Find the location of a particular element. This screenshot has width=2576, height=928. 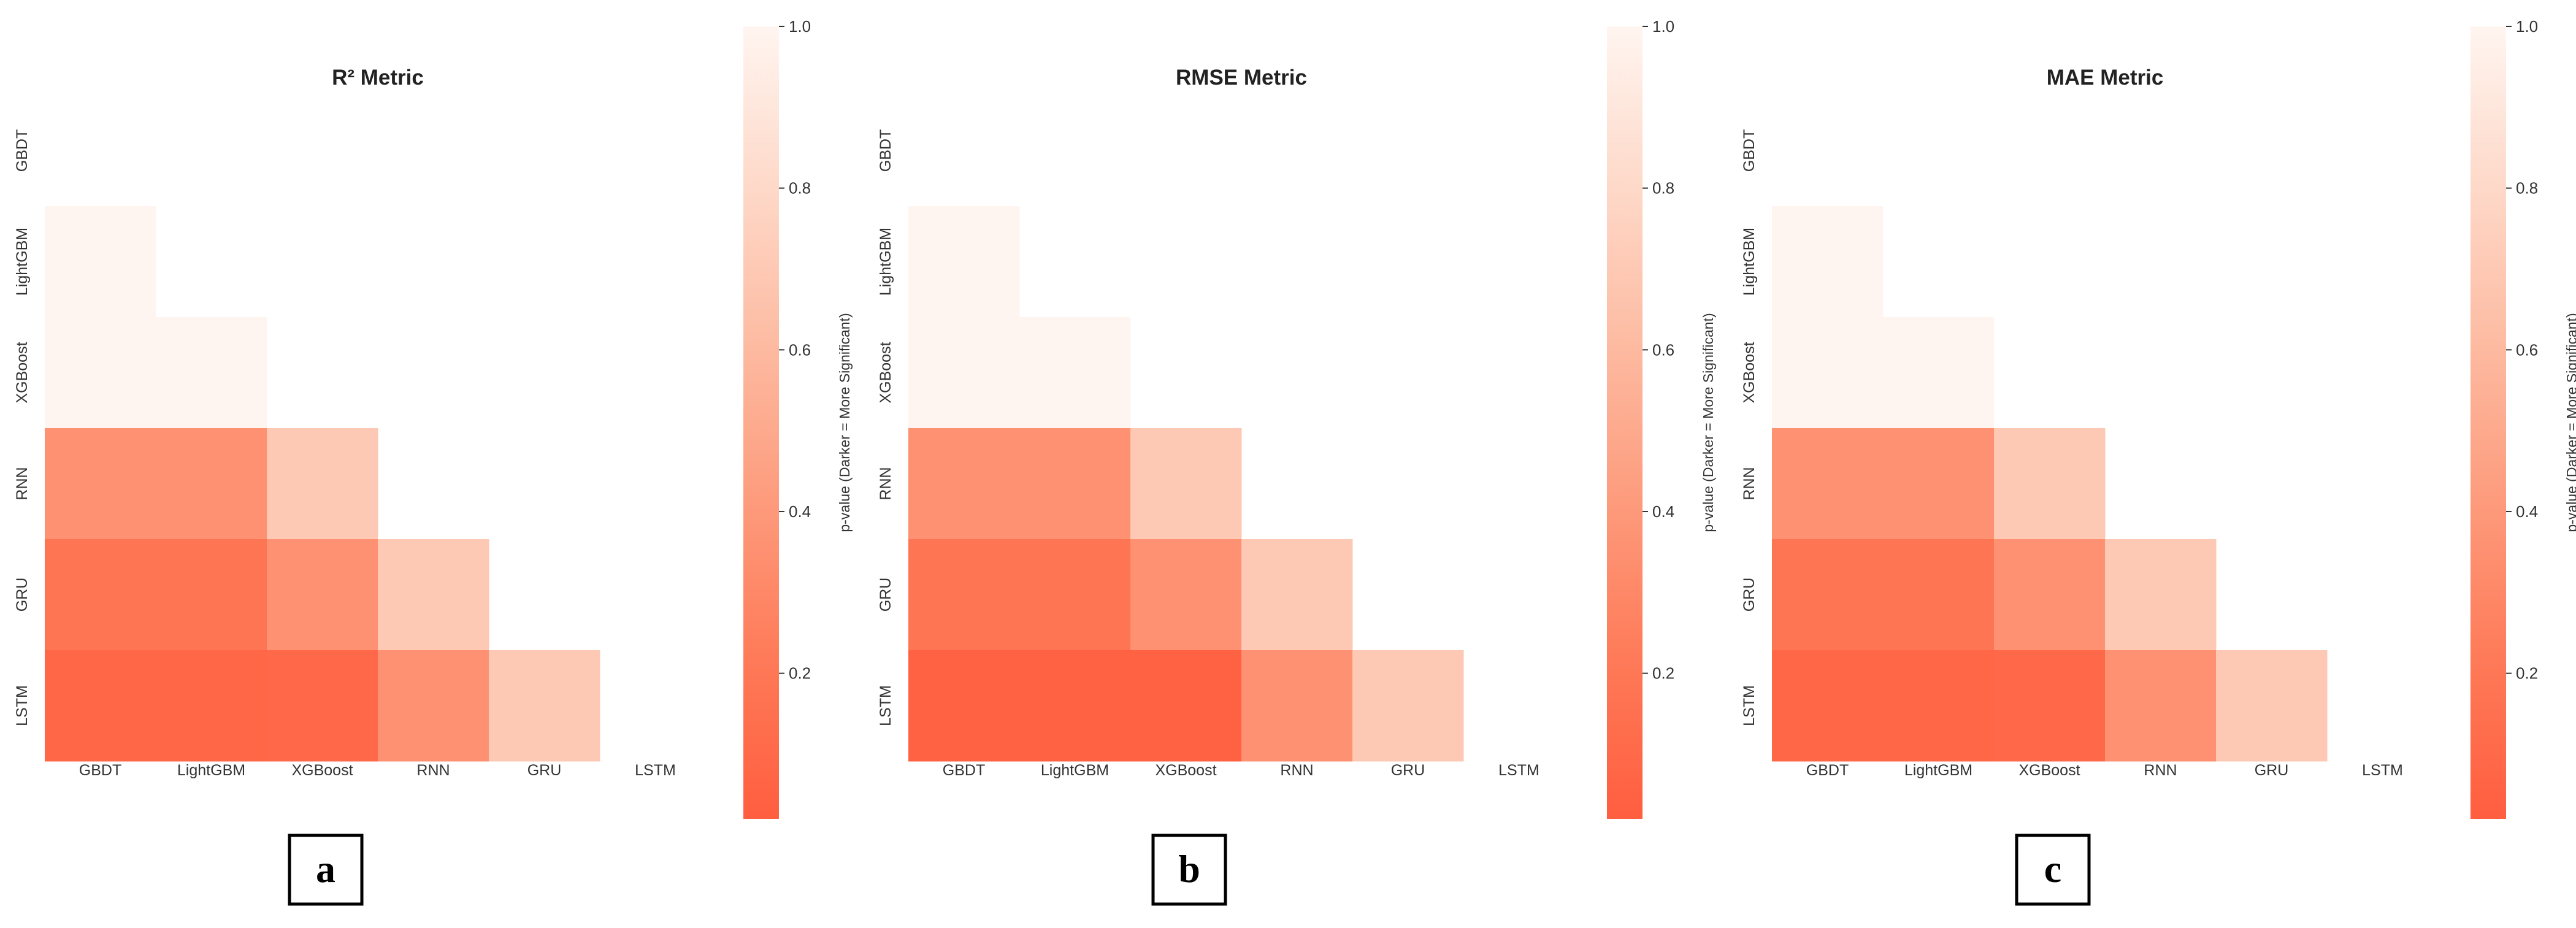

panel-label: c is located at coordinates (2052, 869).